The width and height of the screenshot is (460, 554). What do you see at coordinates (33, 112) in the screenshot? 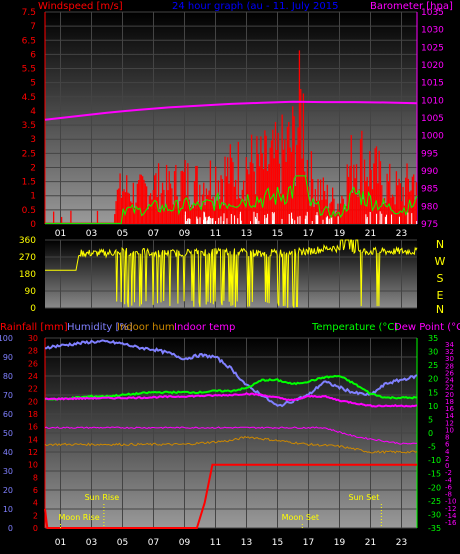
I see `wind-tick-label: 4` at bounding box center [33, 112].